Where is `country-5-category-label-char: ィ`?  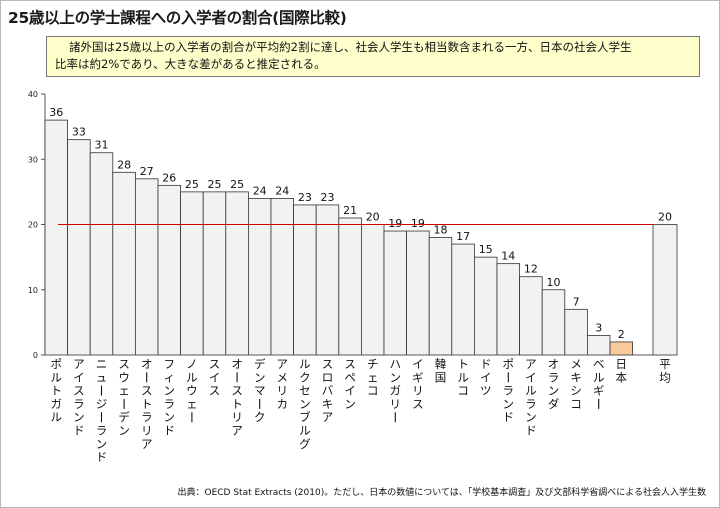
country-5-category-label-char: ィ is located at coordinates (170, 377).